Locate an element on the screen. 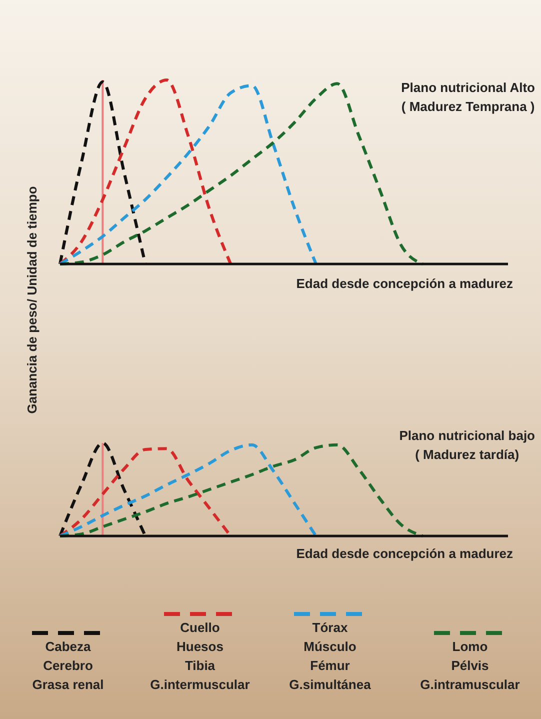  chart-title: Plano nutricional Alto is located at coordinates (468, 88).